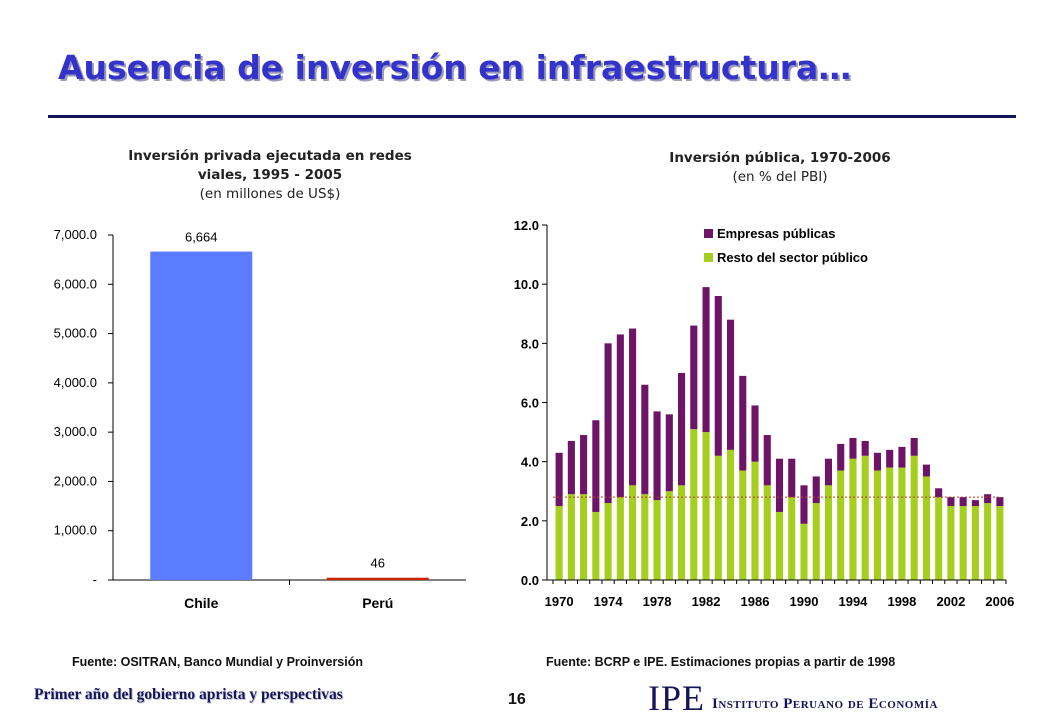  Describe the element at coordinates (201, 603) in the screenshot. I see `left-x-category-label: Chile` at that location.